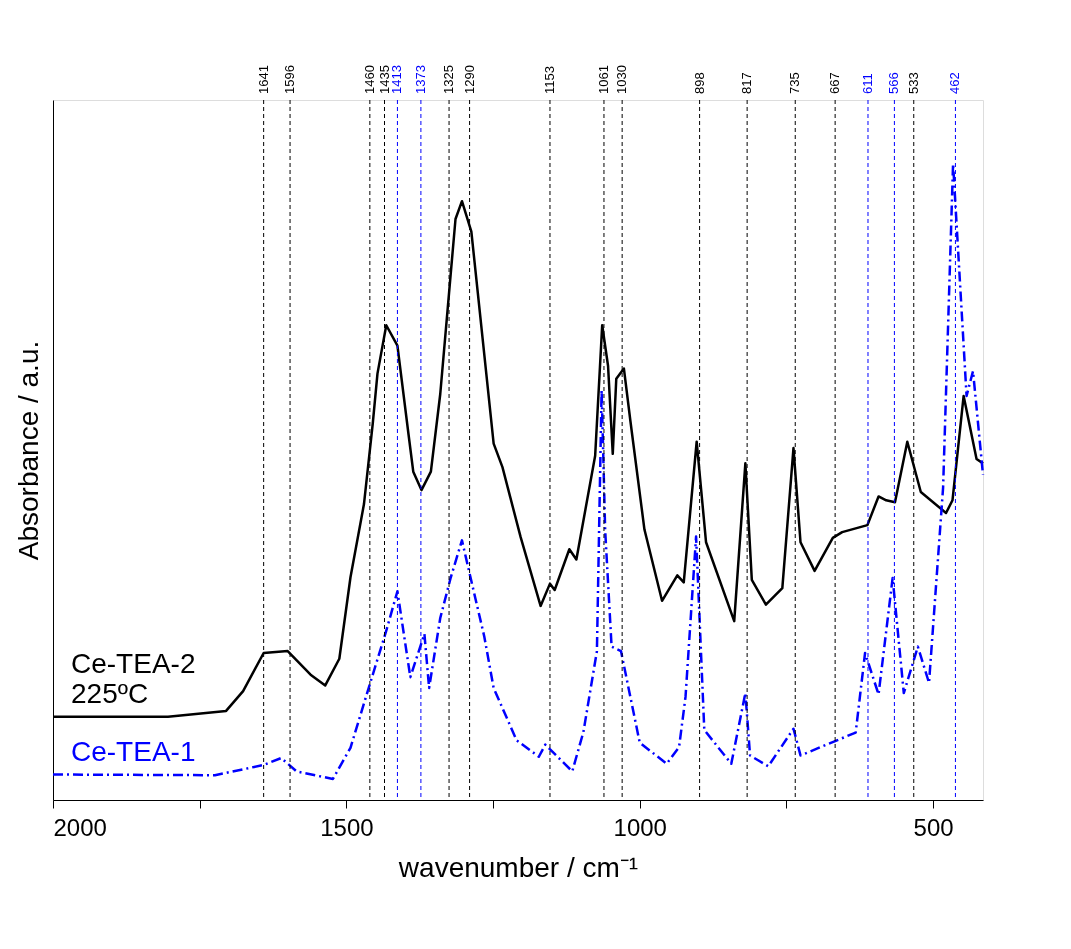 Image resolution: width=1071 pixels, height=949 pixels. Describe the element at coordinates (913, 83) in the screenshot. I see `ref-line-label: 533` at that location.